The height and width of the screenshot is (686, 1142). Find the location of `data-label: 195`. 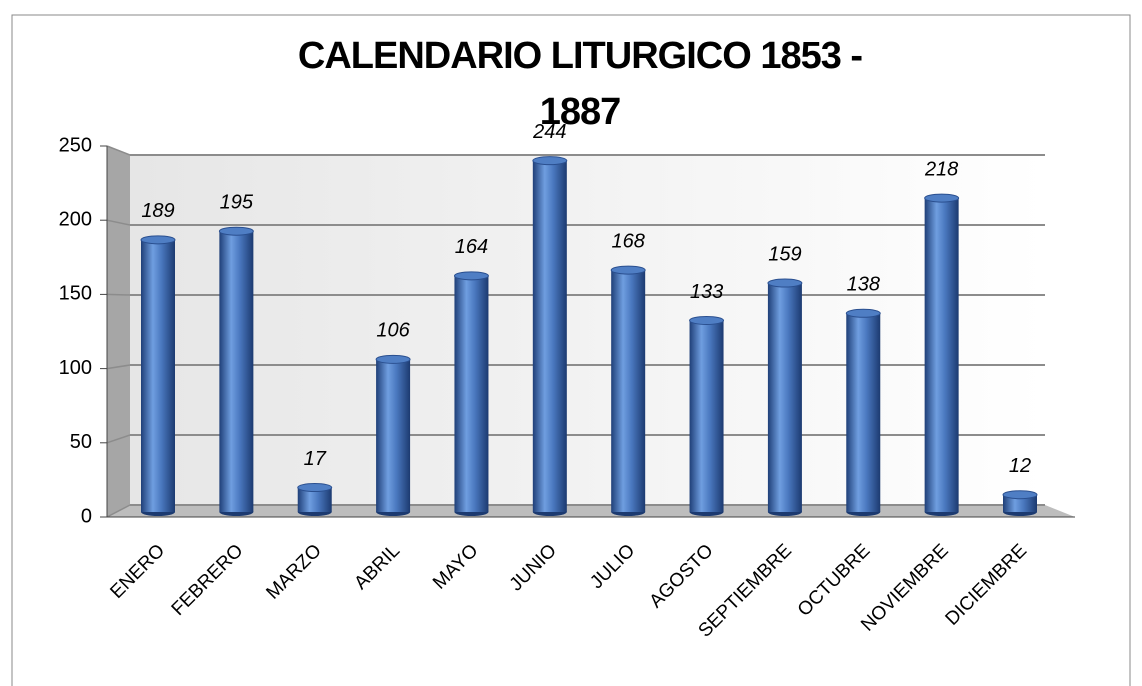

data-label: 195 is located at coordinates (237, 202).